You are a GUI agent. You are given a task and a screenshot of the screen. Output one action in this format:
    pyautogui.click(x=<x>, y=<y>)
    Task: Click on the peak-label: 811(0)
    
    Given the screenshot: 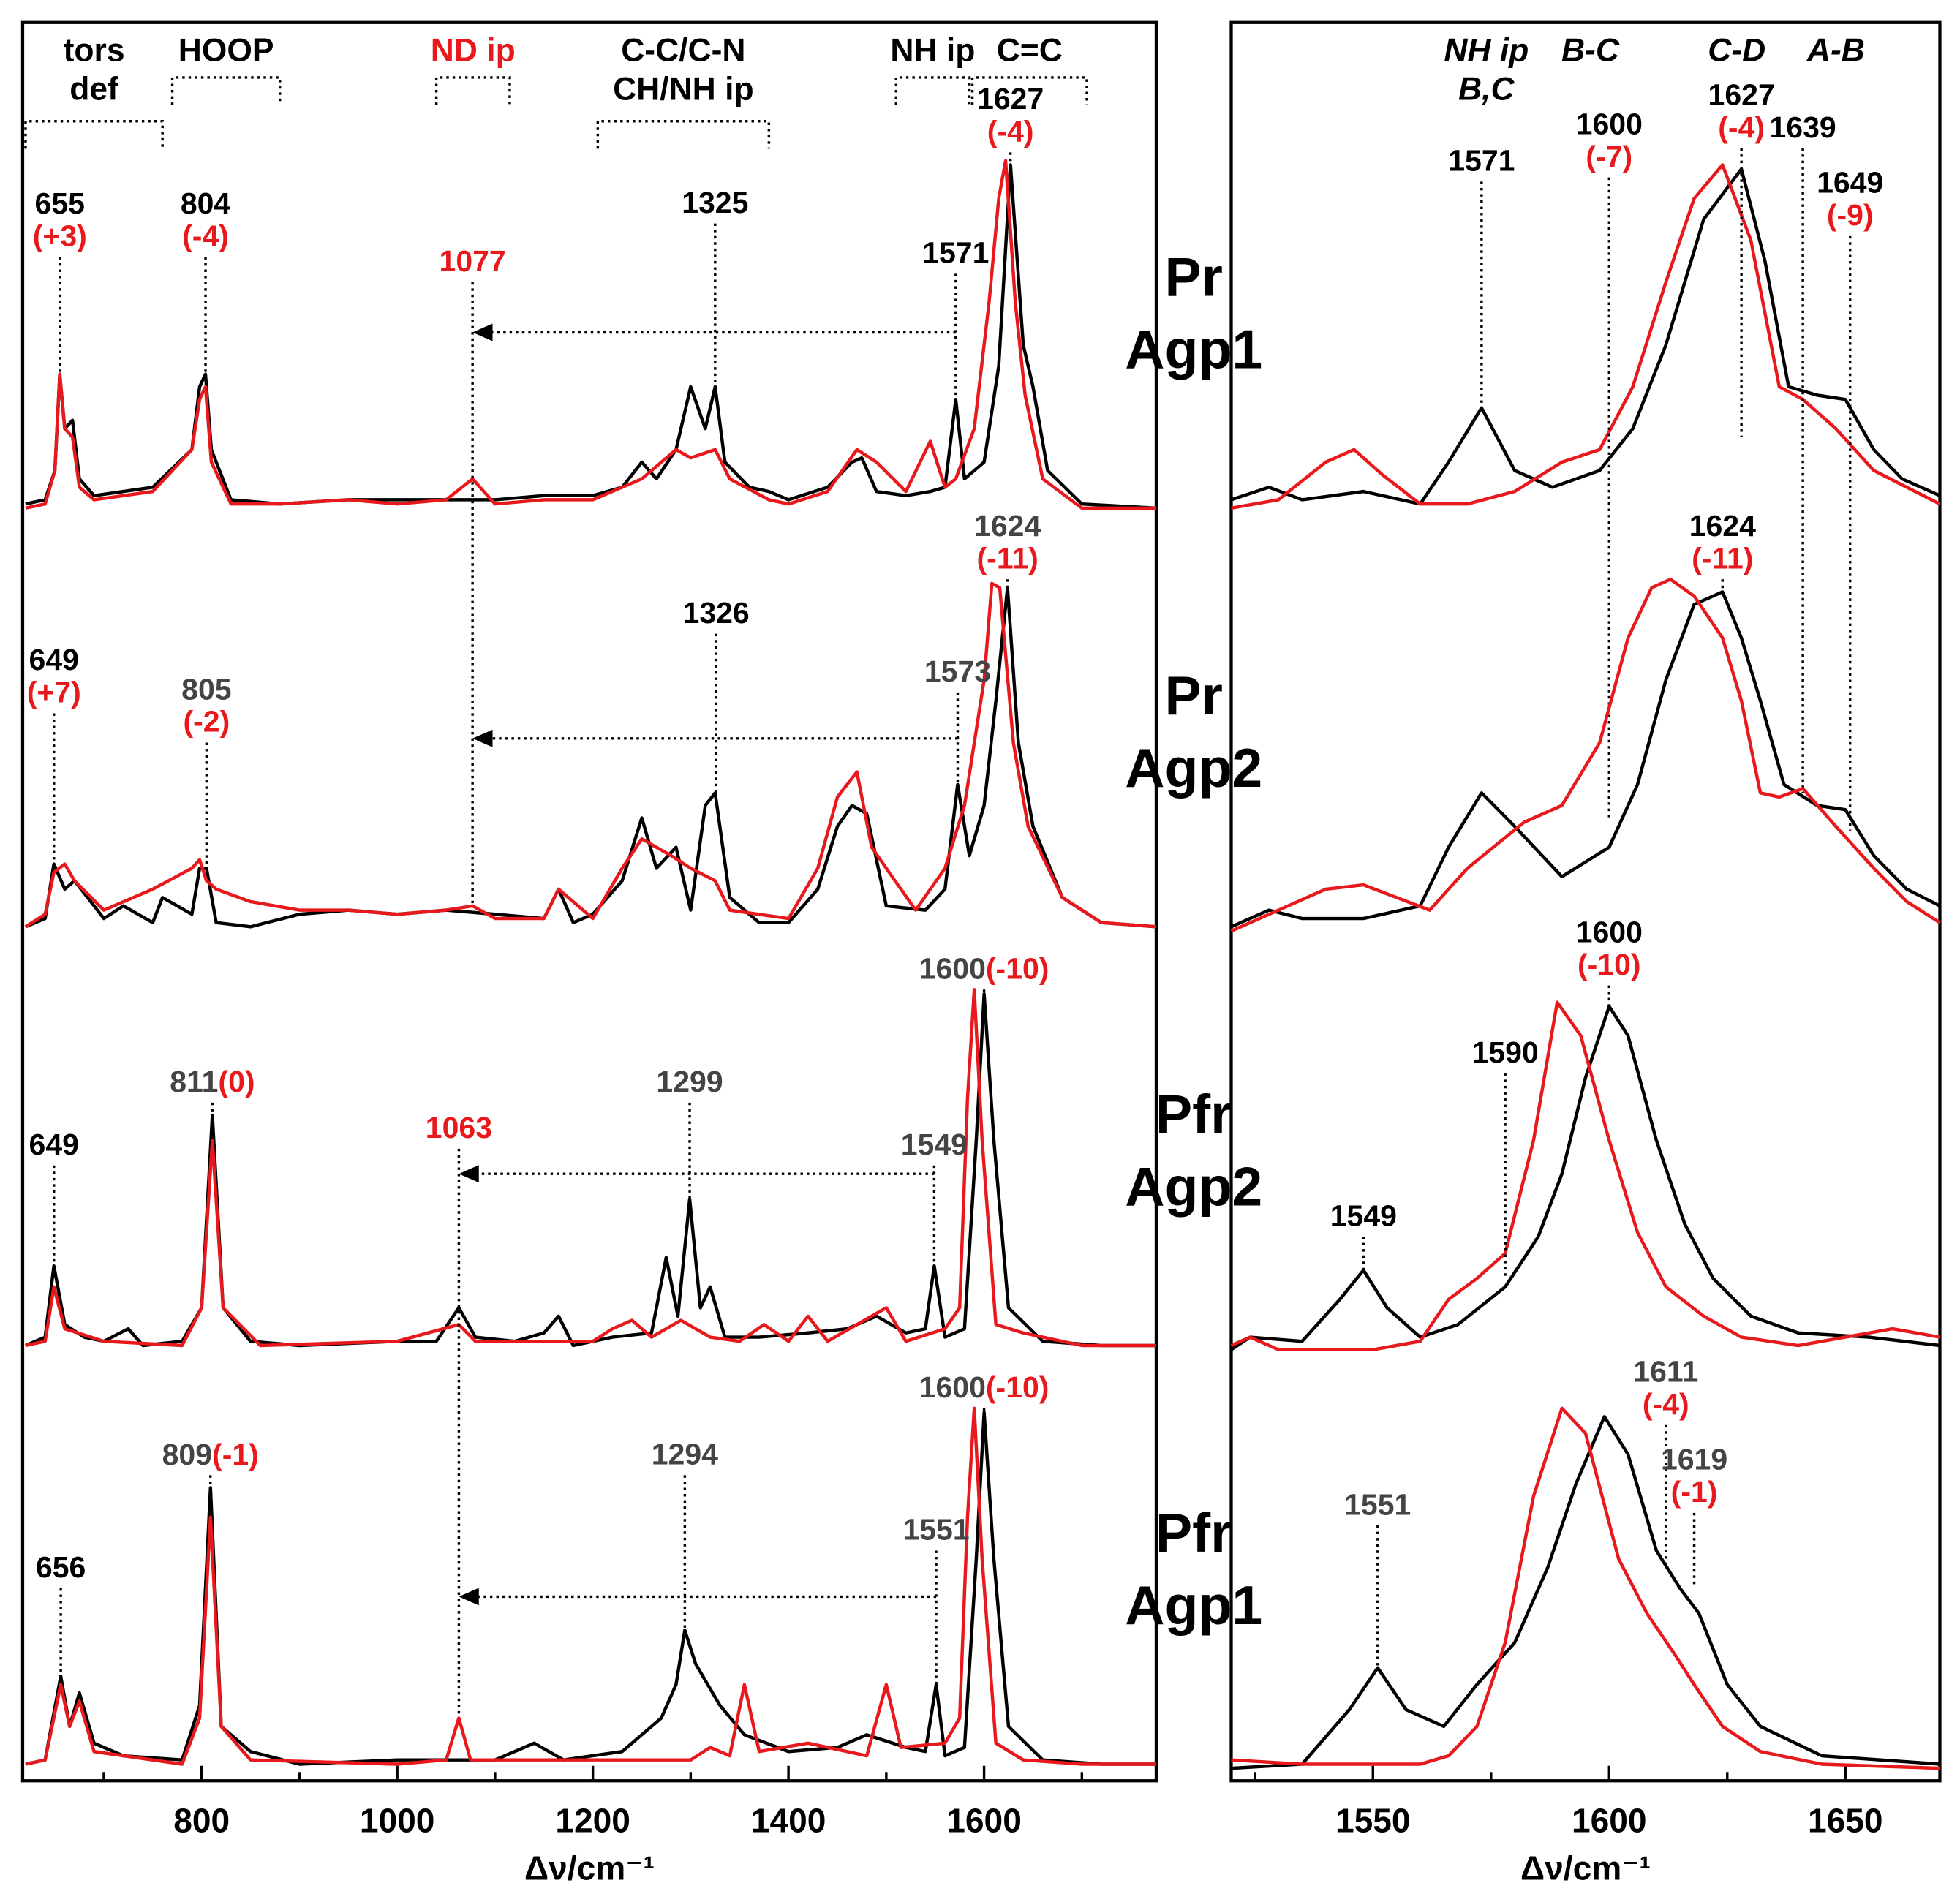 What is the action you would take?
    pyautogui.click(x=212, y=1081)
    